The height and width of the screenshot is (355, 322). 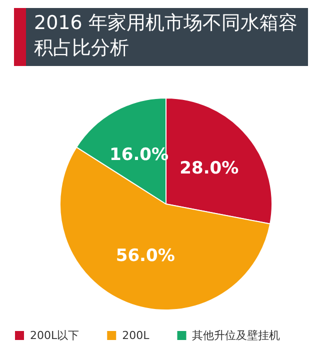 I want to click on chart-title: 2016 年家用机市场不同水箱容积占比分析, so click(x=166, y=36).